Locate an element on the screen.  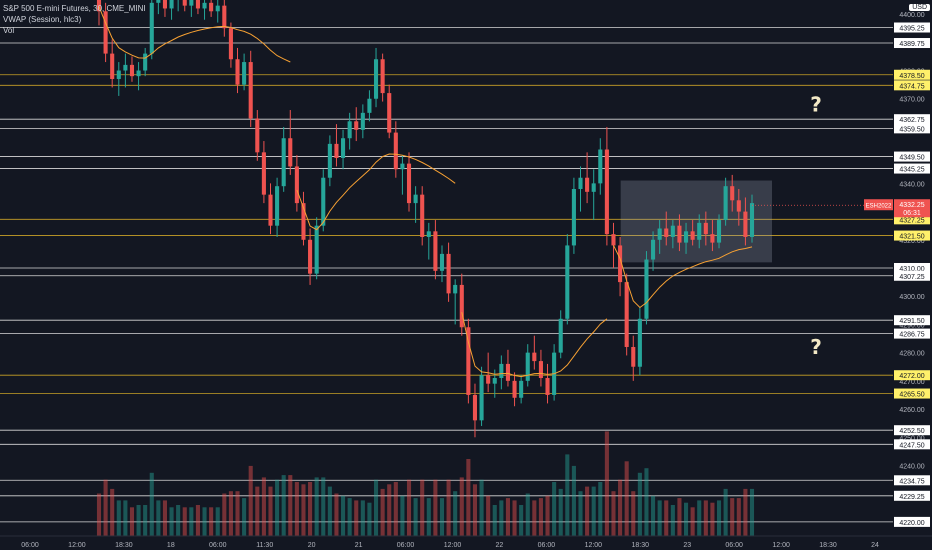
white-level-label: 4291.50 is located at coordinates (911, 321).